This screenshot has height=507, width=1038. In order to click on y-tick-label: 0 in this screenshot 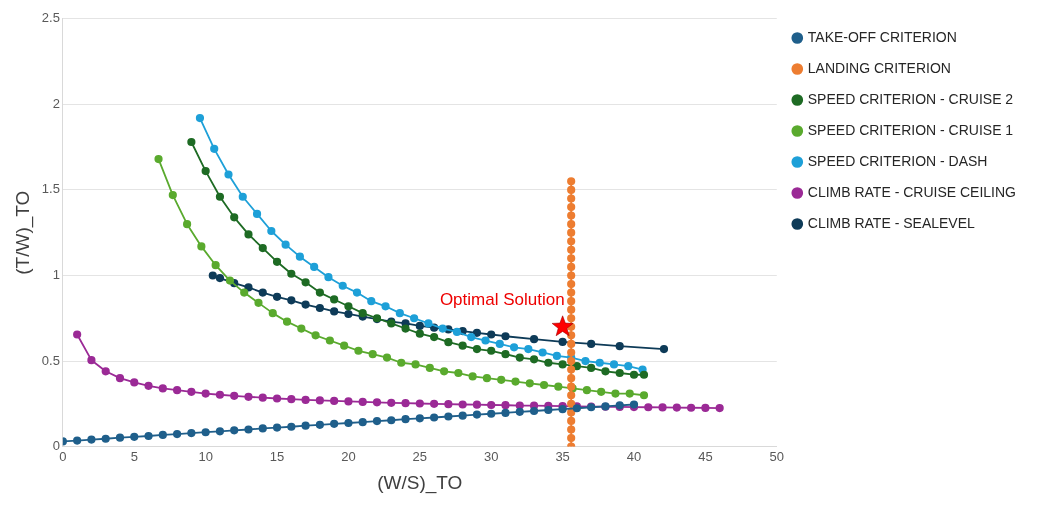, I will do `click(56, 446)`.